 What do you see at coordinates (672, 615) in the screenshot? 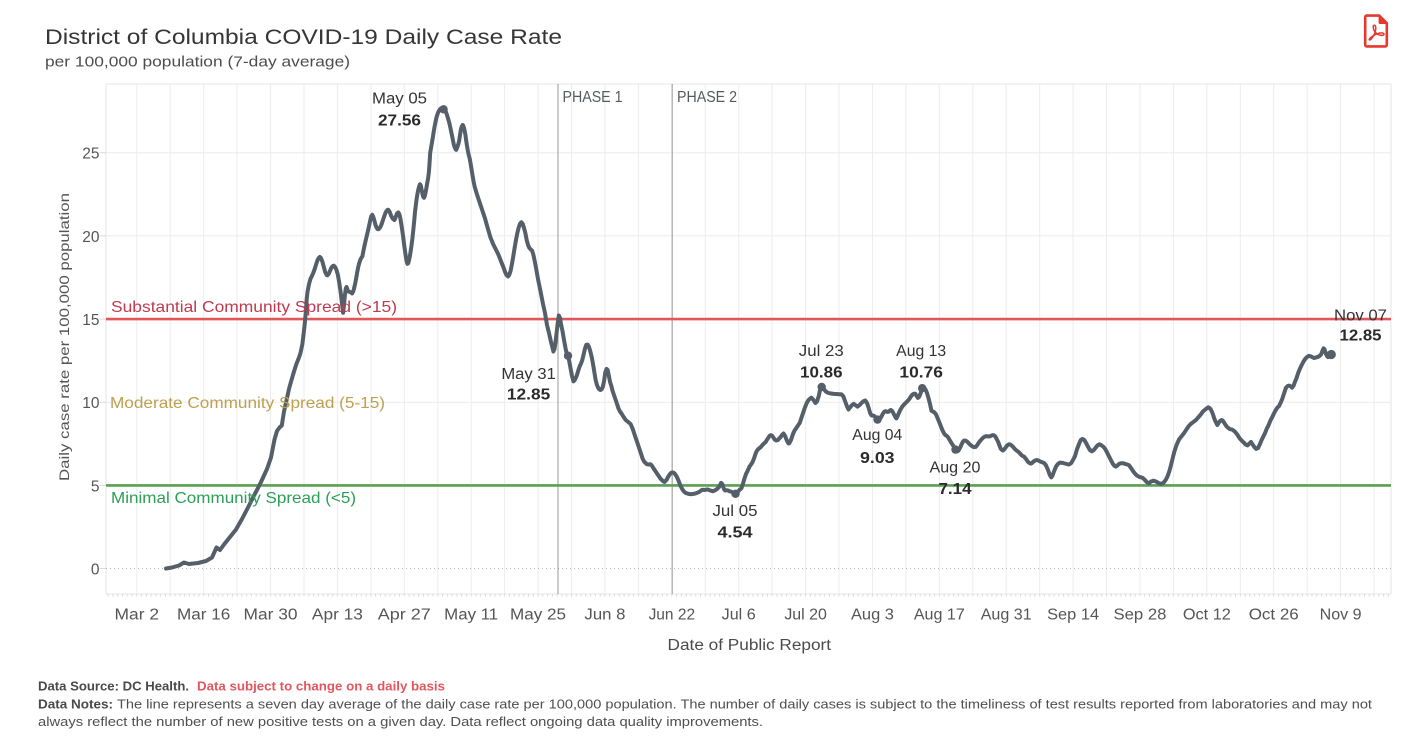
I see `svg-text: Jun 22` at bounding box center [672, 615].